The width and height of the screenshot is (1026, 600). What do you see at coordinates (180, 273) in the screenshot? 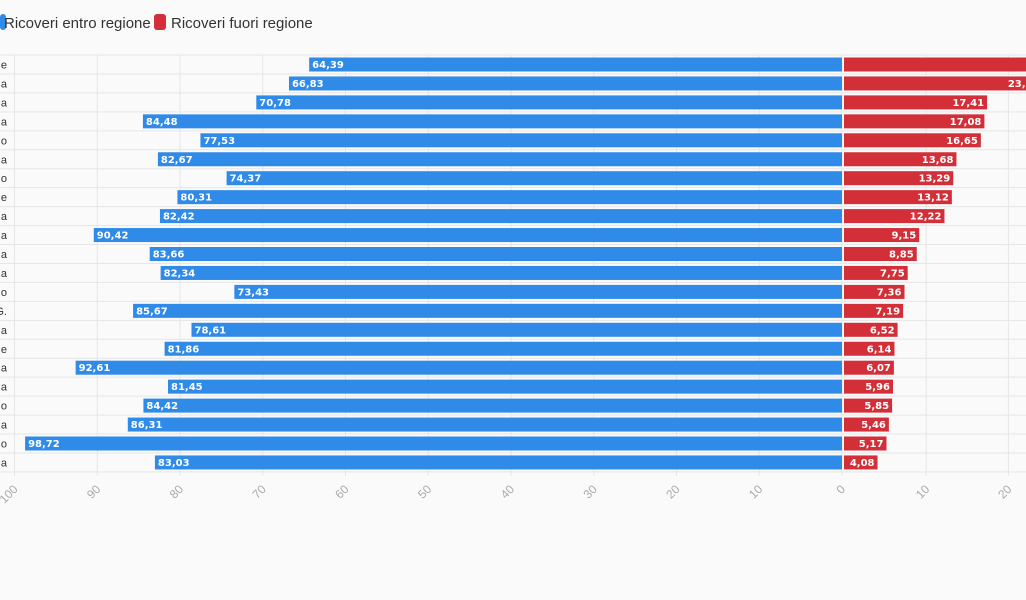
I see `data-label-entro: 82,34` at bounding box center [180, 273].